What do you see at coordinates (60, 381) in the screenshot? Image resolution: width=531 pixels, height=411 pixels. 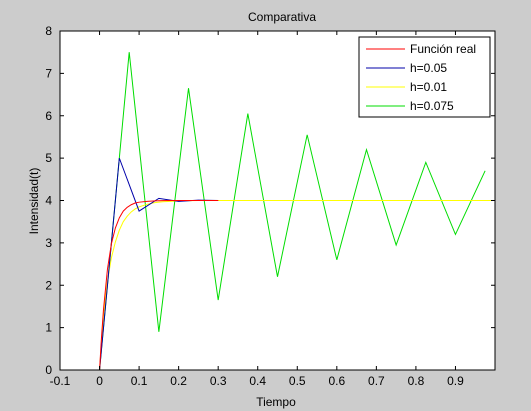 I see `x-tick-label: -0.1` at bounding box center [60, 381].